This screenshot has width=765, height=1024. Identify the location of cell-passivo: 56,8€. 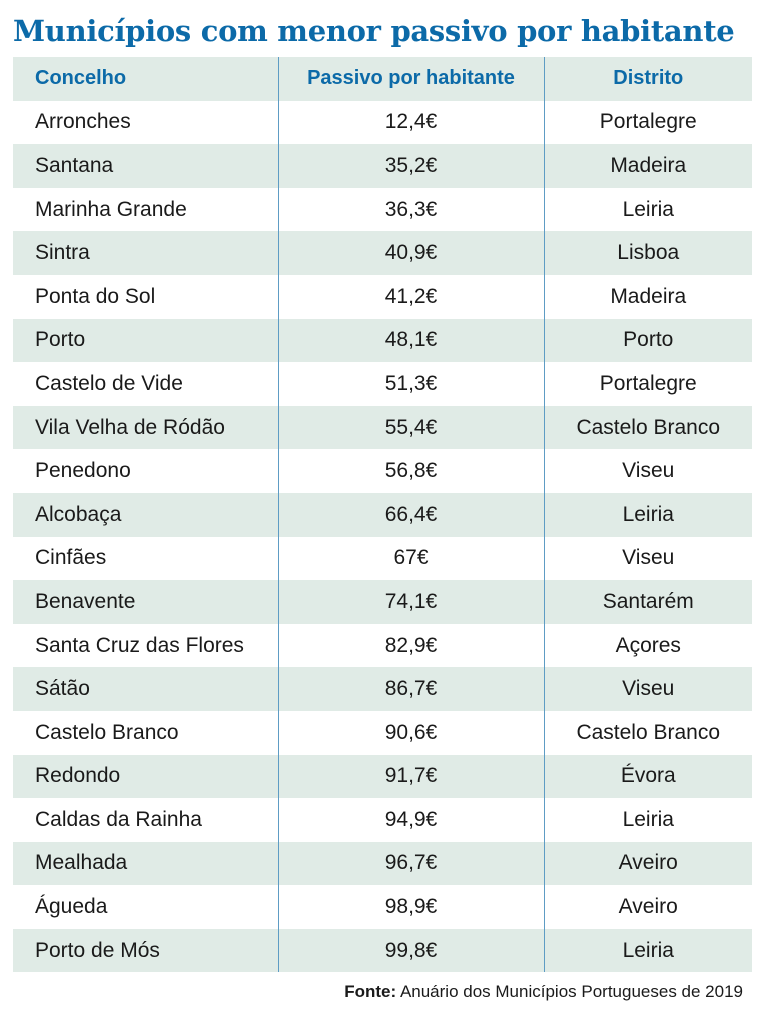
(410, 471).